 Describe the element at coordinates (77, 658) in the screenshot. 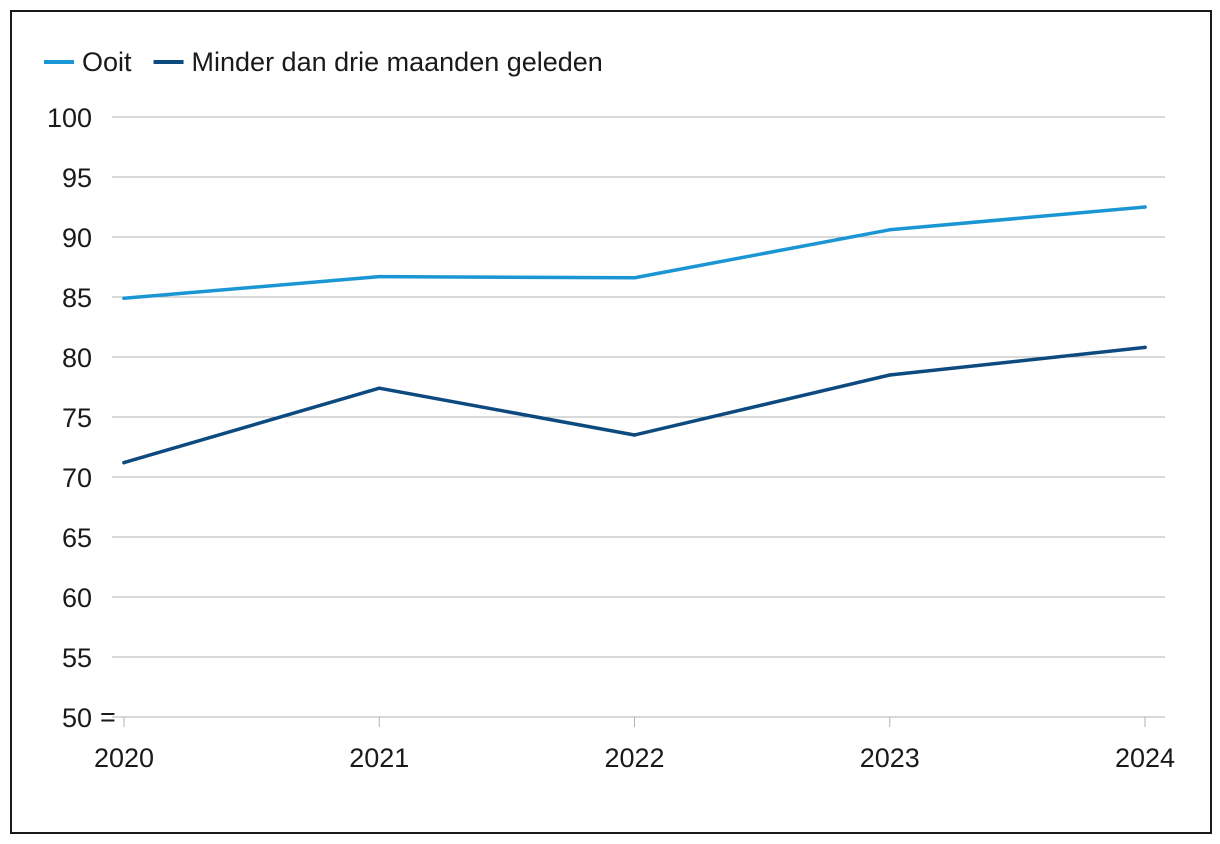

I see `y-tick-label: 55` at that location.